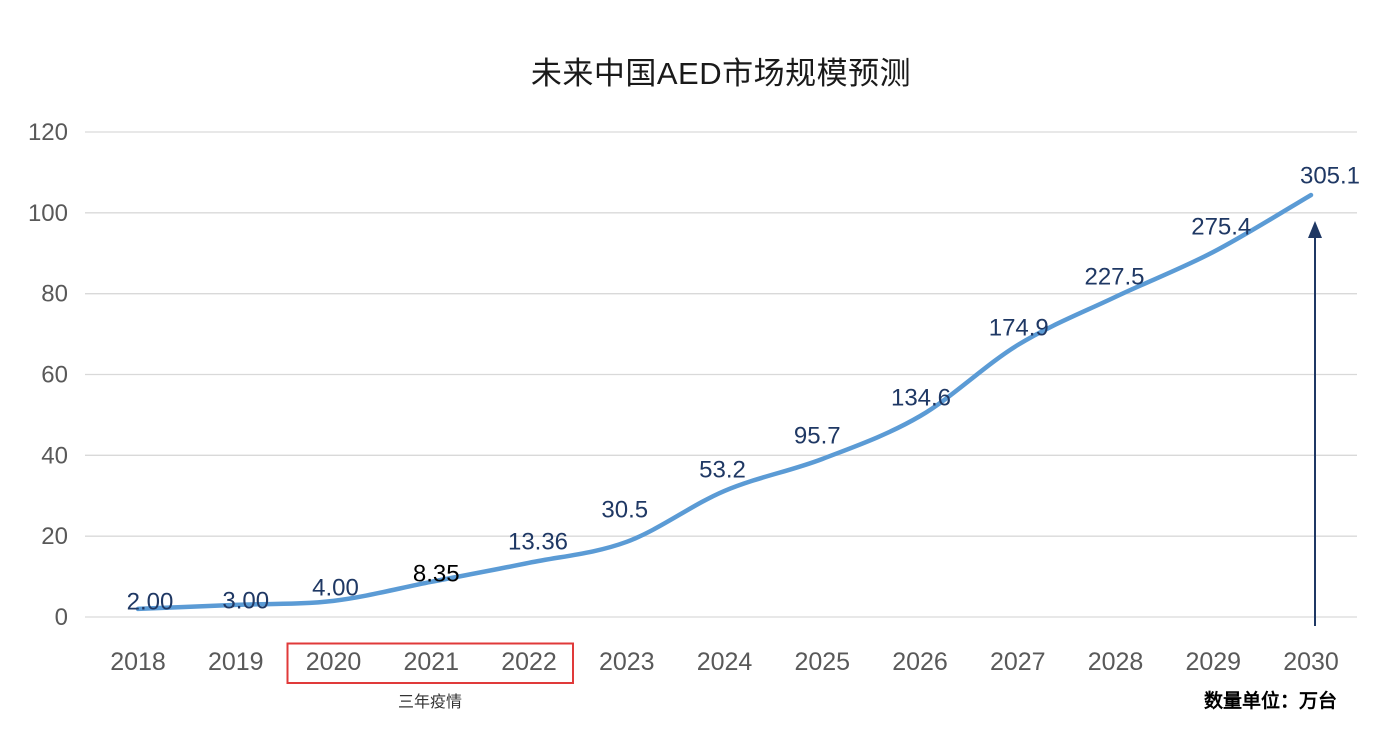 The image size is (1395, 739). I want to click on chart-title: 未来中国AED市场规模预测, so click(721, 73).